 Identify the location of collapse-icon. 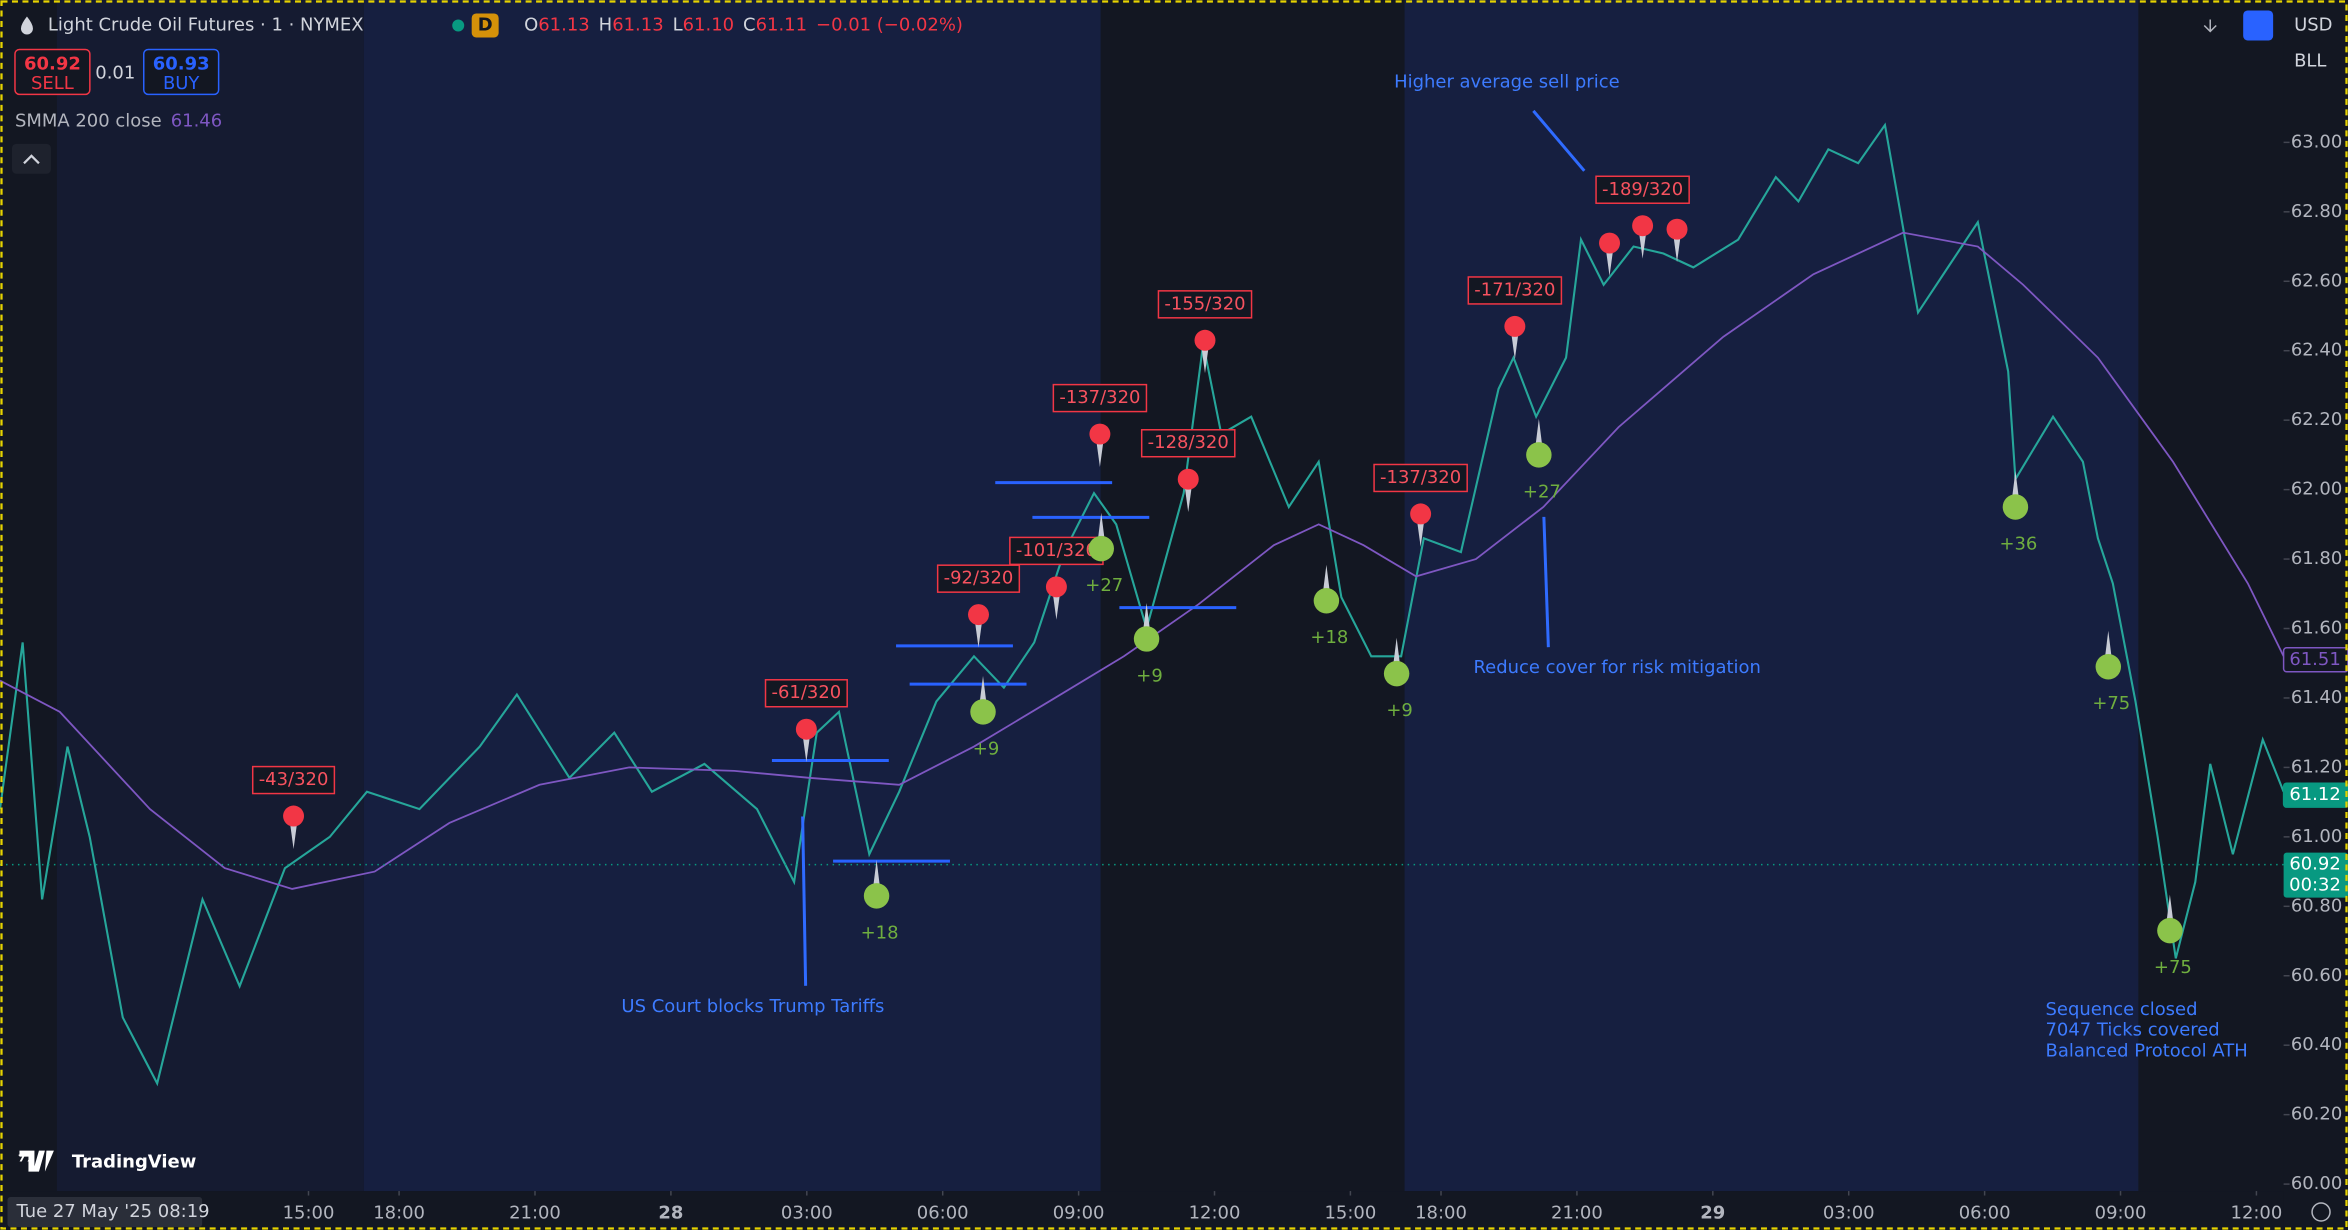
(31, 159).